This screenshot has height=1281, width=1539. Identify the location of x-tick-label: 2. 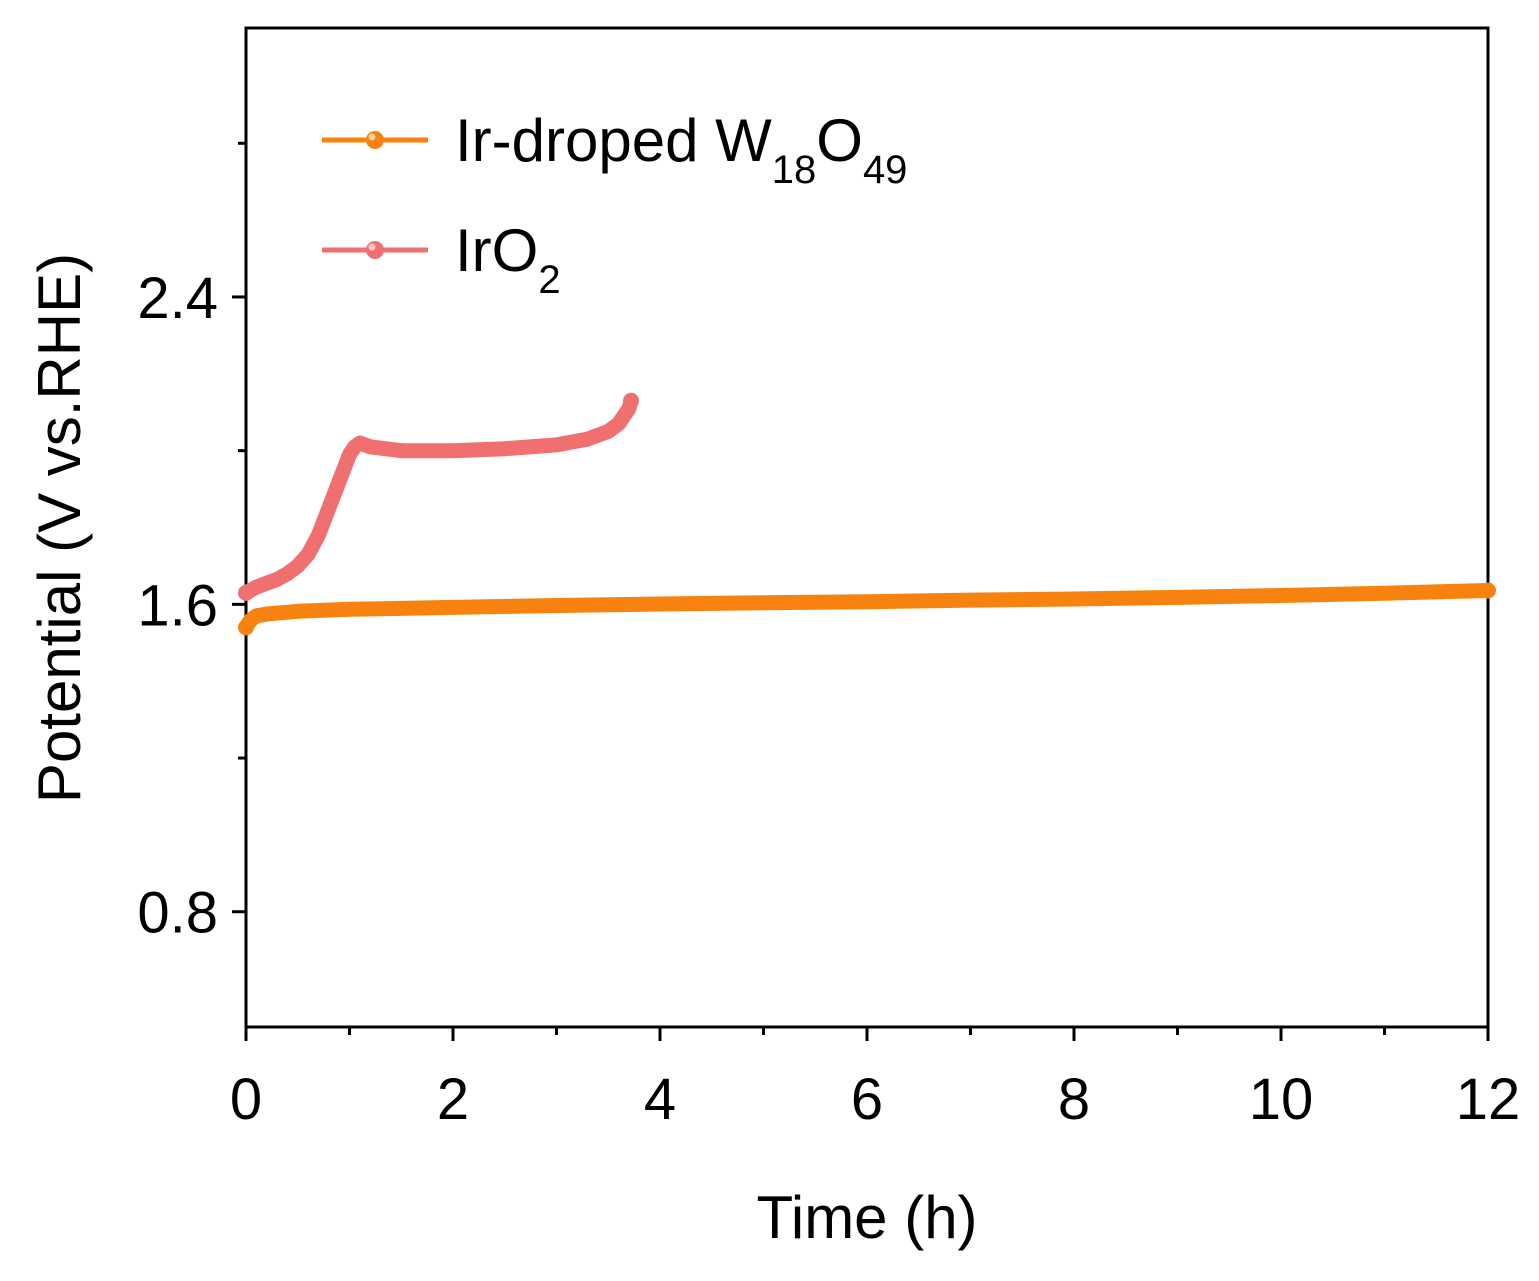
(453, 1099).